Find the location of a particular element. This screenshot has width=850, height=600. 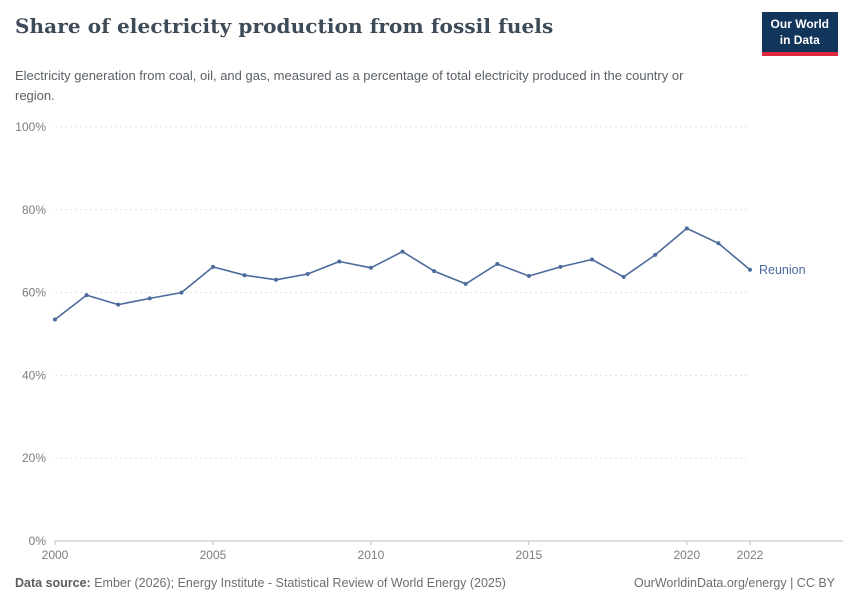

y-axis-tick-label: 20% is located at coordinates (34, 458).